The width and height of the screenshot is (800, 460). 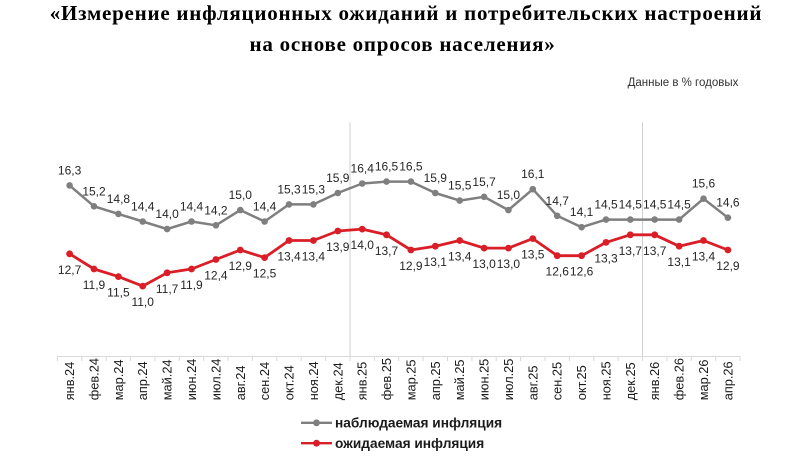 I want to click on svg-text: янв.26, so click(x=654, y=381).